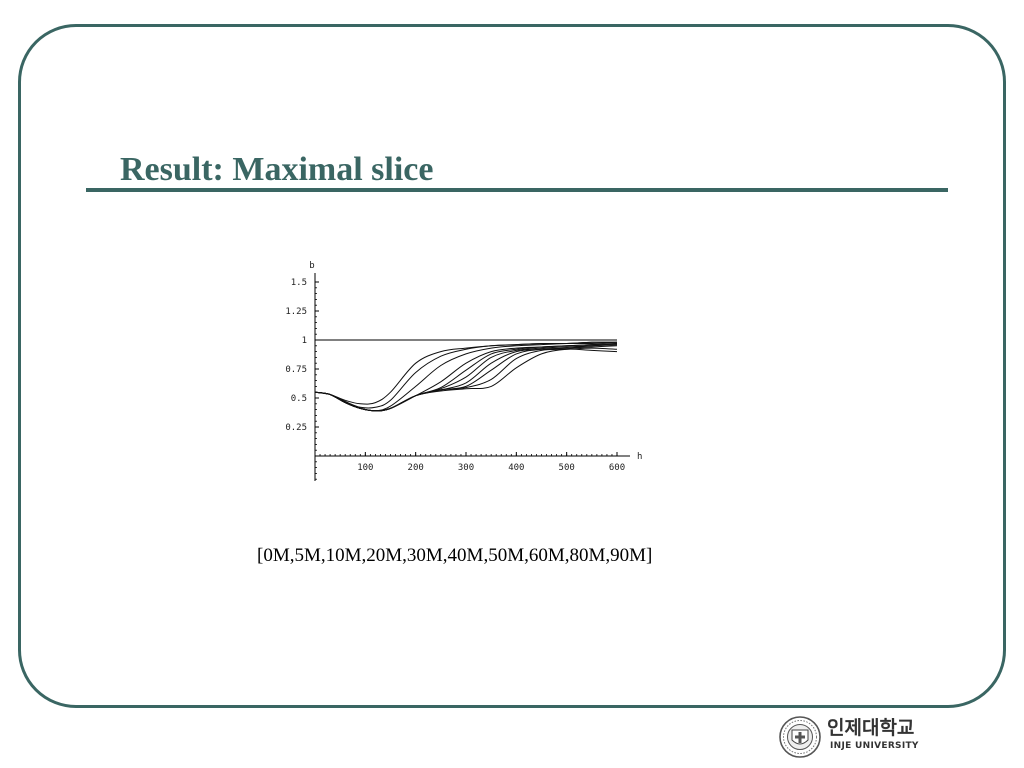 The width and height of the screenshot is (1024, 768). What do you see at coordinates (296, 312) in the screenshot?
I see `y-tick-label: 1.25` at bounding box center [296, 312].